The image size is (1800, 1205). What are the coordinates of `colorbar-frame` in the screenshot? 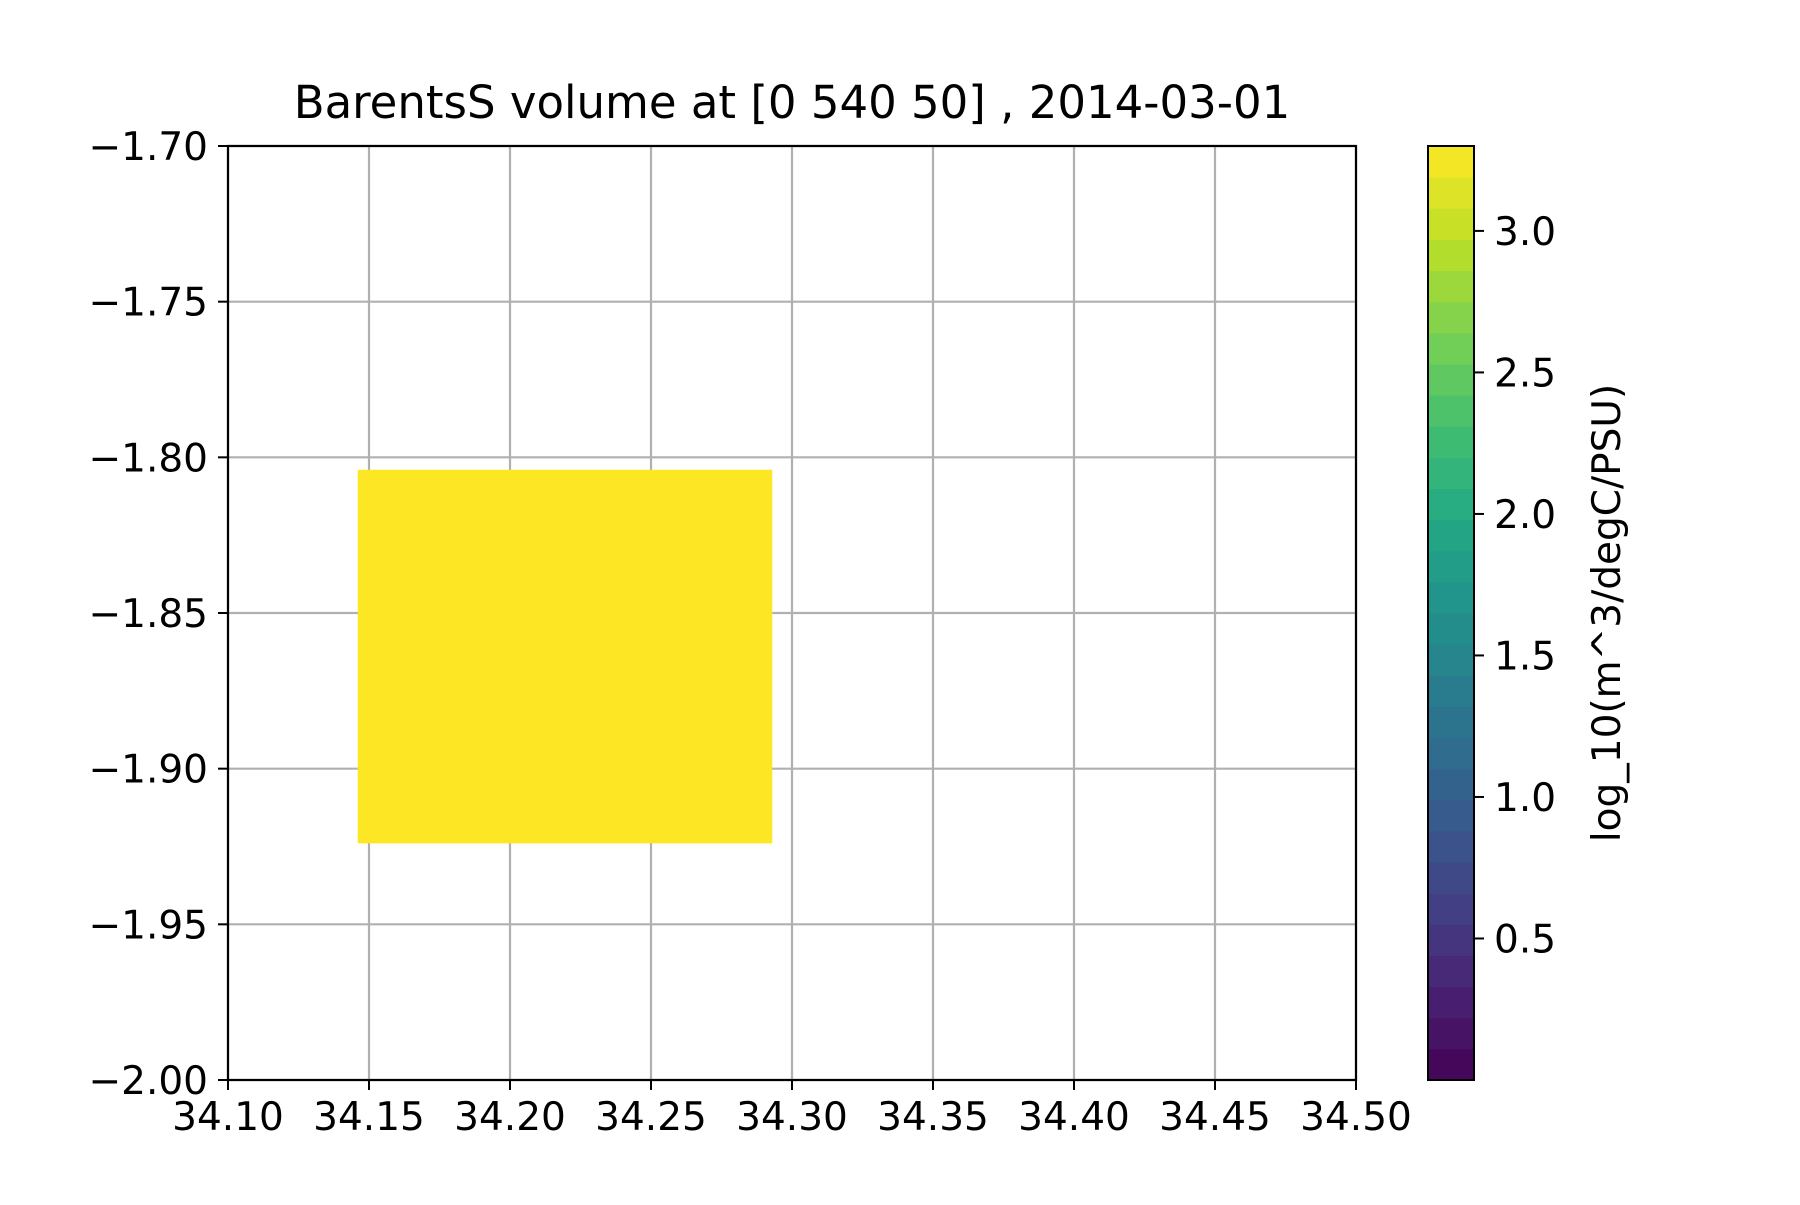 It's located at (1451, 613).